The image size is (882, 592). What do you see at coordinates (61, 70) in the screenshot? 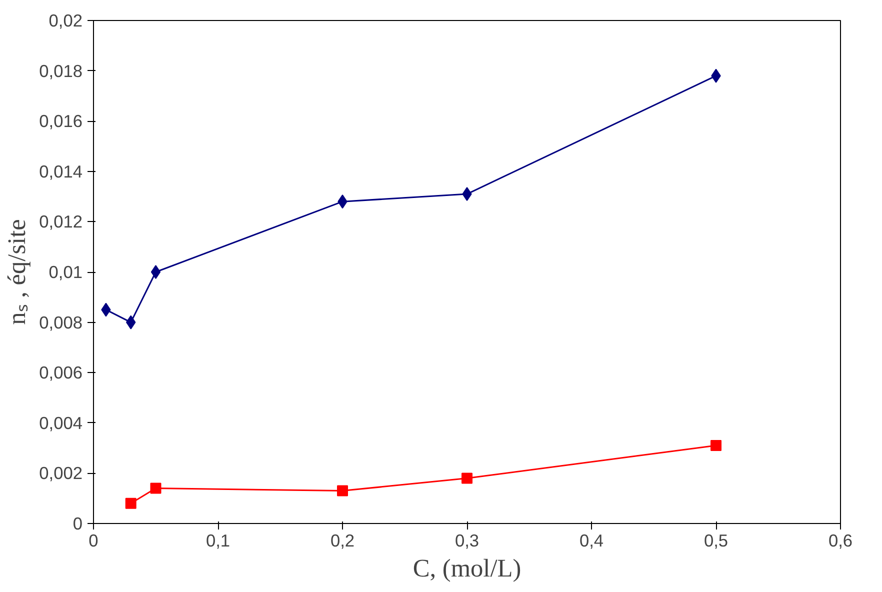
I see `y-tick-label: 0,018` at bounding box center [61, 70].